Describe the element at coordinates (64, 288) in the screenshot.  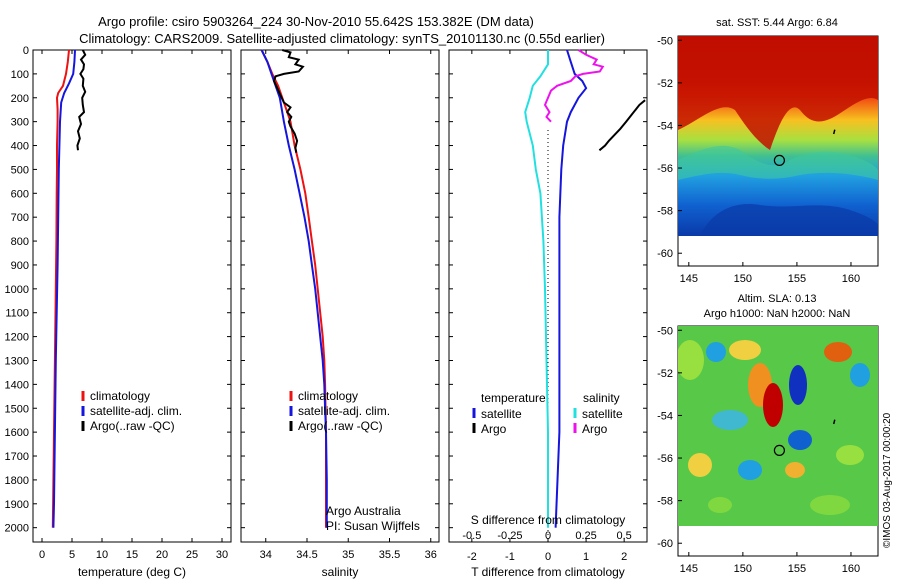
I see `series-line-satellite` at that location.